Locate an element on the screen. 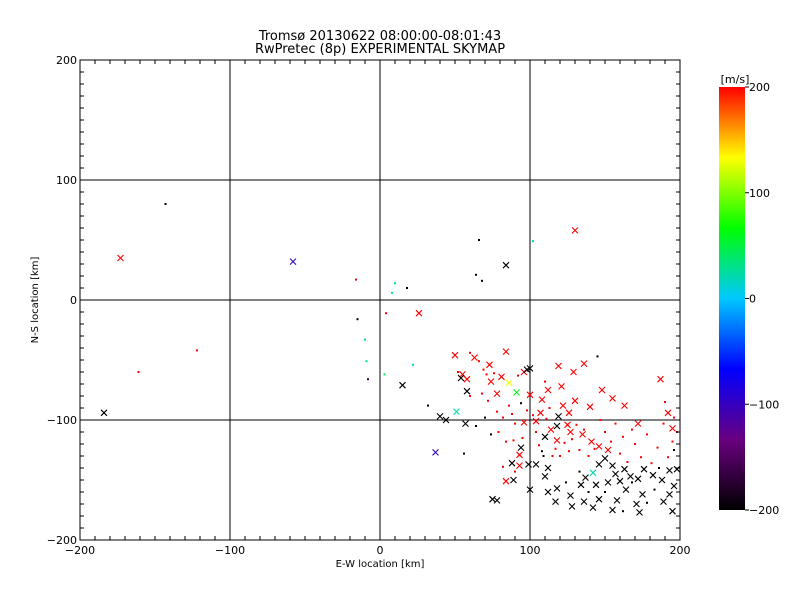  colorbar-tick-label: 200 is located at coordinates (759, 87).